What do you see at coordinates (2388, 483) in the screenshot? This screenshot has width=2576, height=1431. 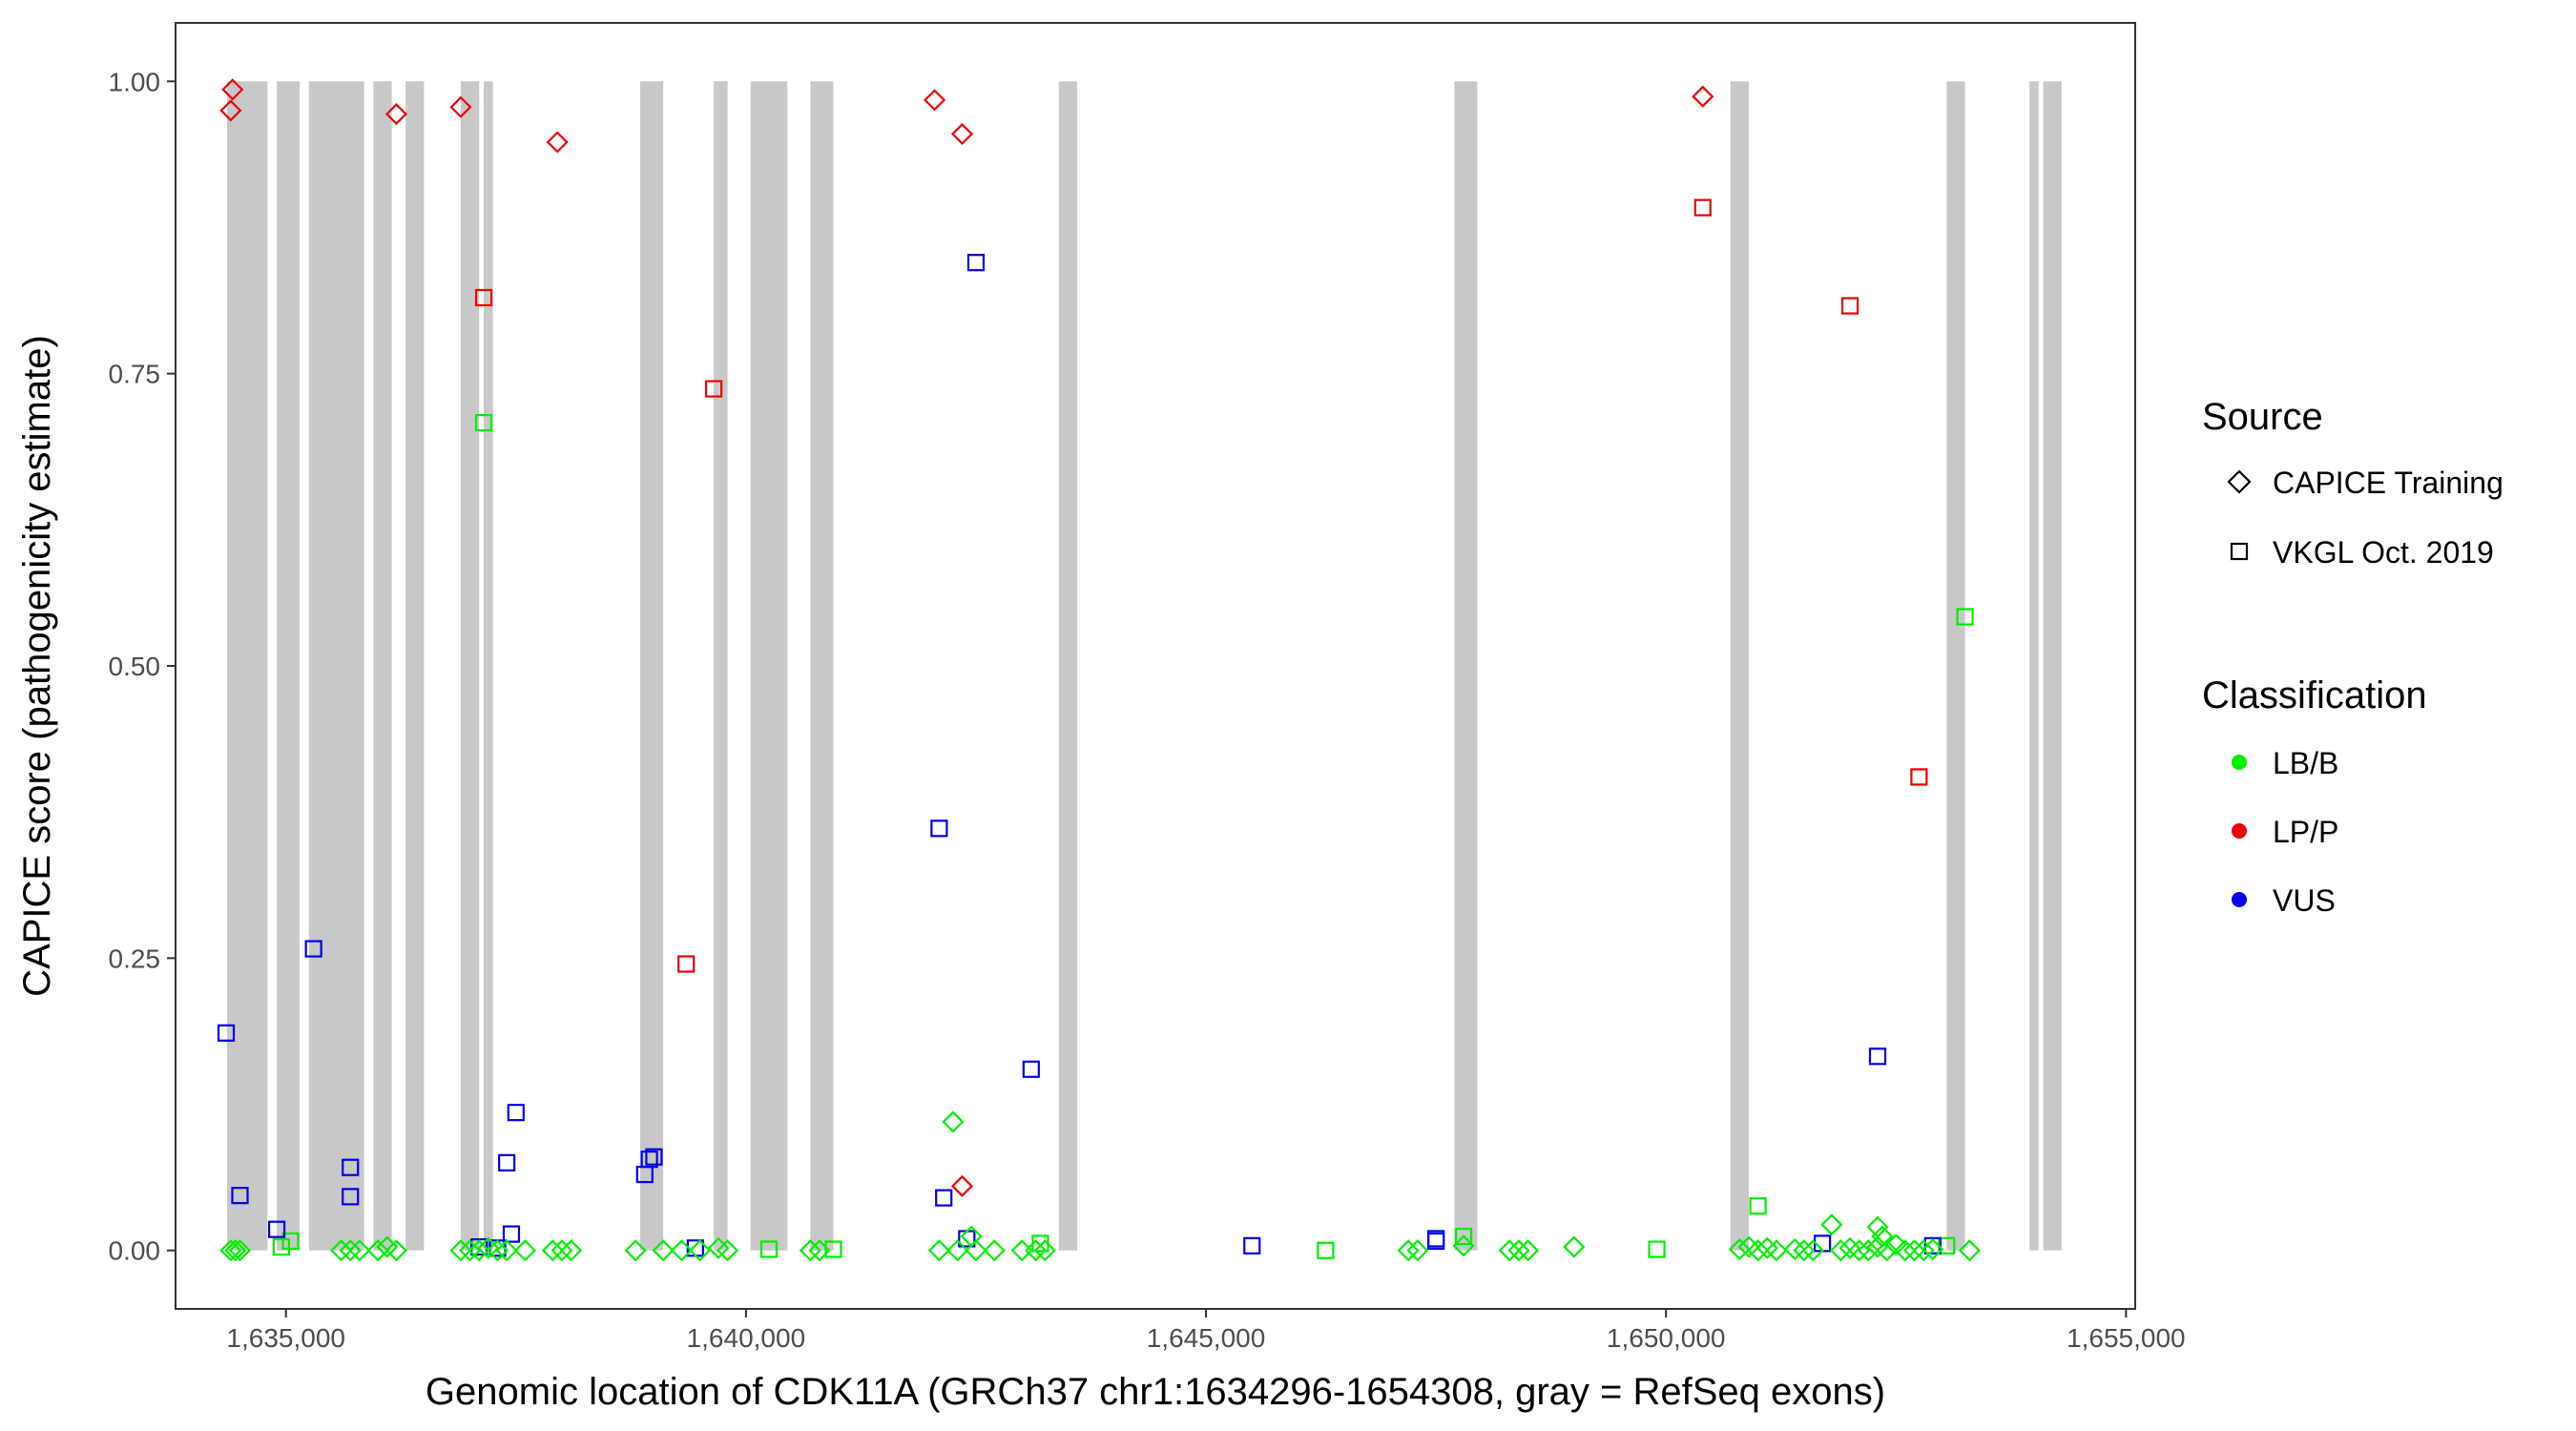 I see `legend-item-capice-training: CAPICE Training` at bounding box center [2388, 483].